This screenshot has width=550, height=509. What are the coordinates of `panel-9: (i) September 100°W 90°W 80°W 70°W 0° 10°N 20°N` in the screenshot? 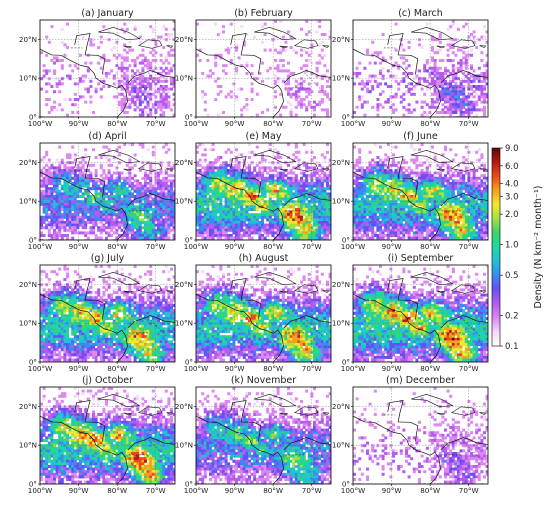 It's located at (410, 313).